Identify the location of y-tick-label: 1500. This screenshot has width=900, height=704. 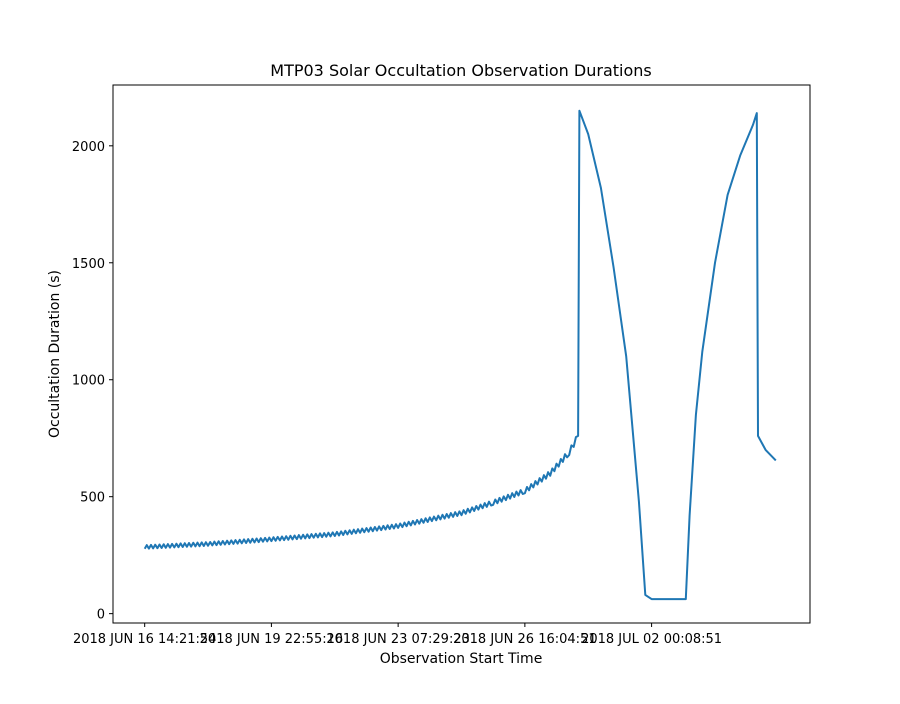
(88, 264).